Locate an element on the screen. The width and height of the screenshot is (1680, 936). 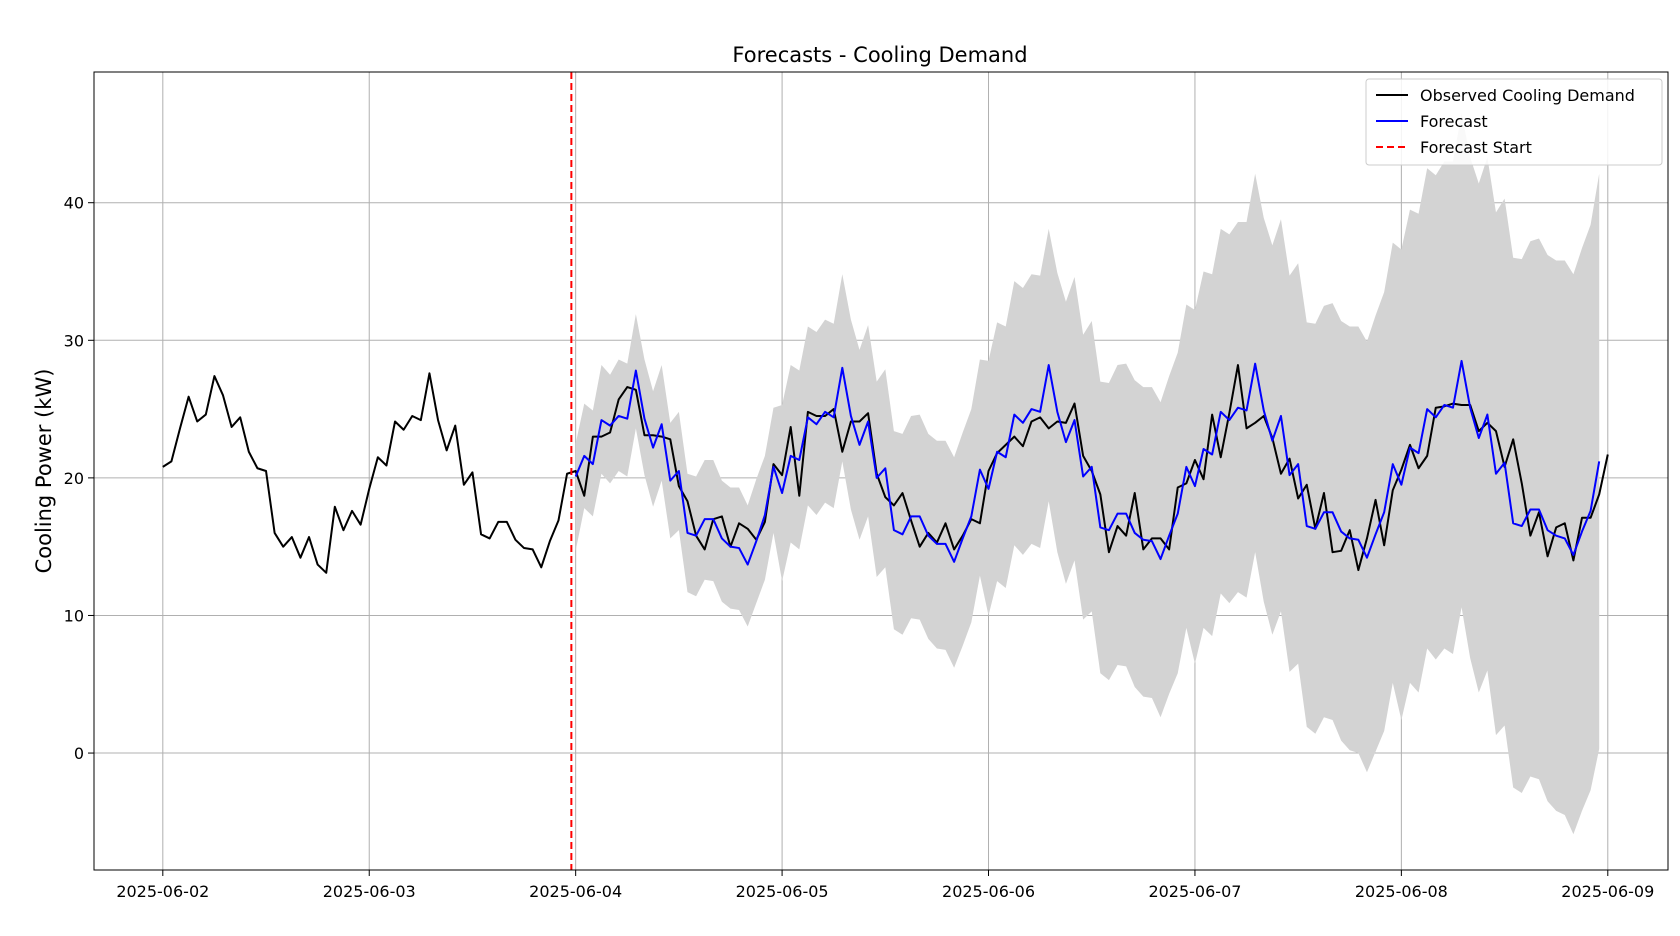
legend-label-forecast-start: Forecast Start is located at coordinates (1476, 147).